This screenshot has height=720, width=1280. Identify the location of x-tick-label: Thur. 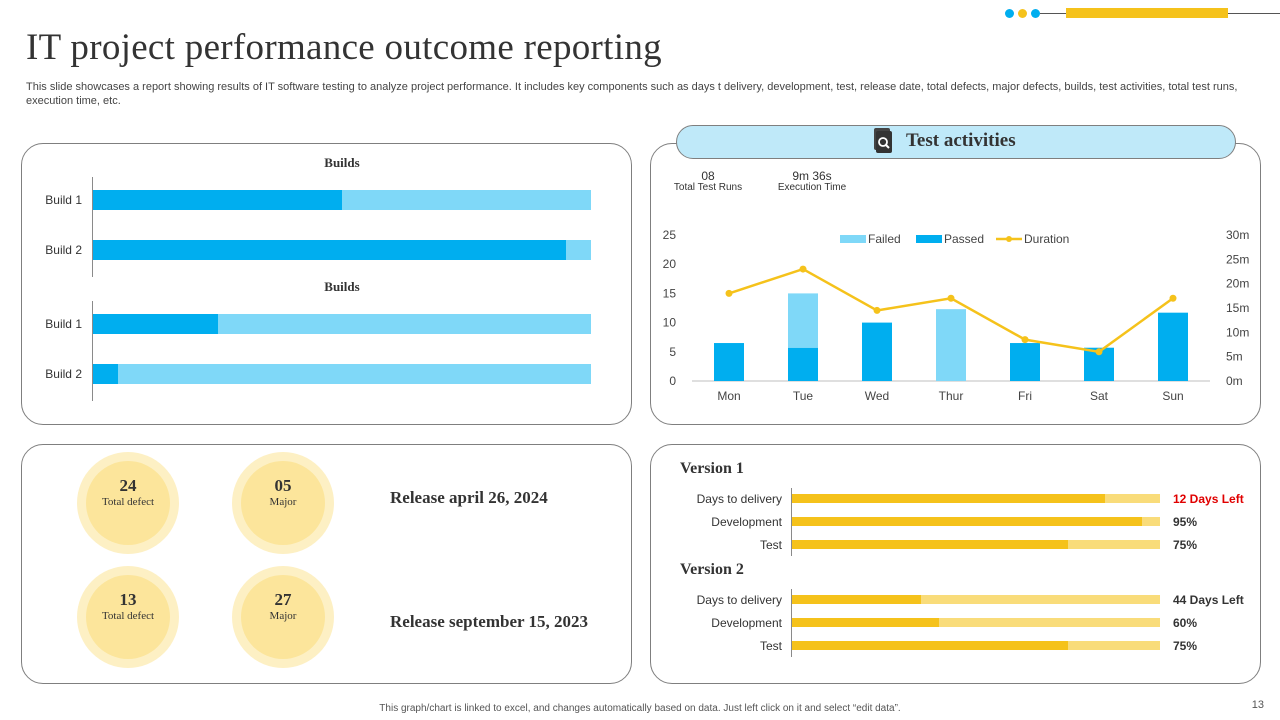
(951, 396).